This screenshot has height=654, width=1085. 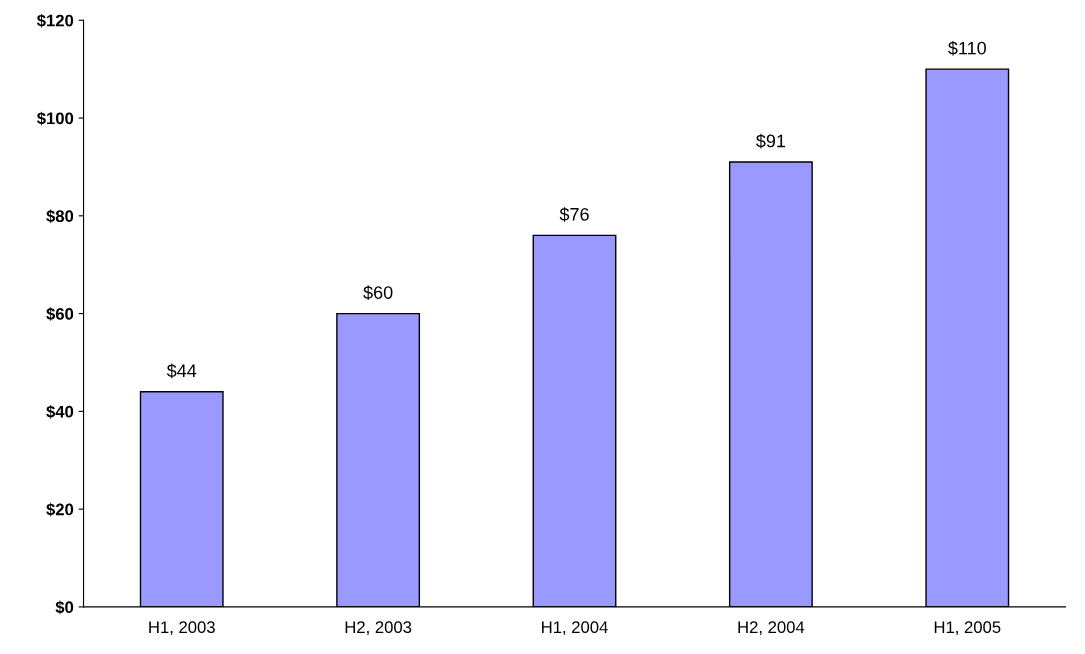 I want to click on y-tick-label: $120, so click(x=55, y=20).